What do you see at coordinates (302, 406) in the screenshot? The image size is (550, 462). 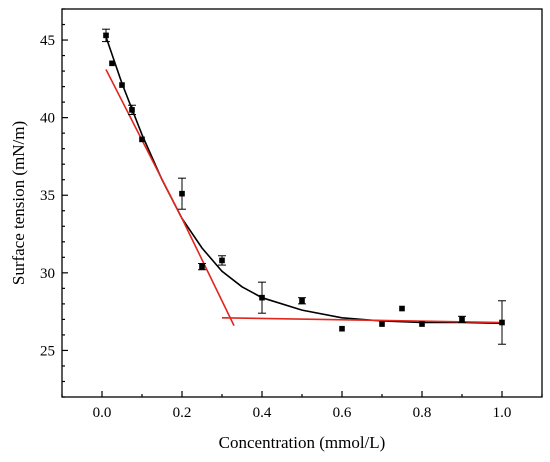 I see `x-axis: 0.0 0.2 0.4 0.6 0.8 1.0` at bounding box center [302, 406].